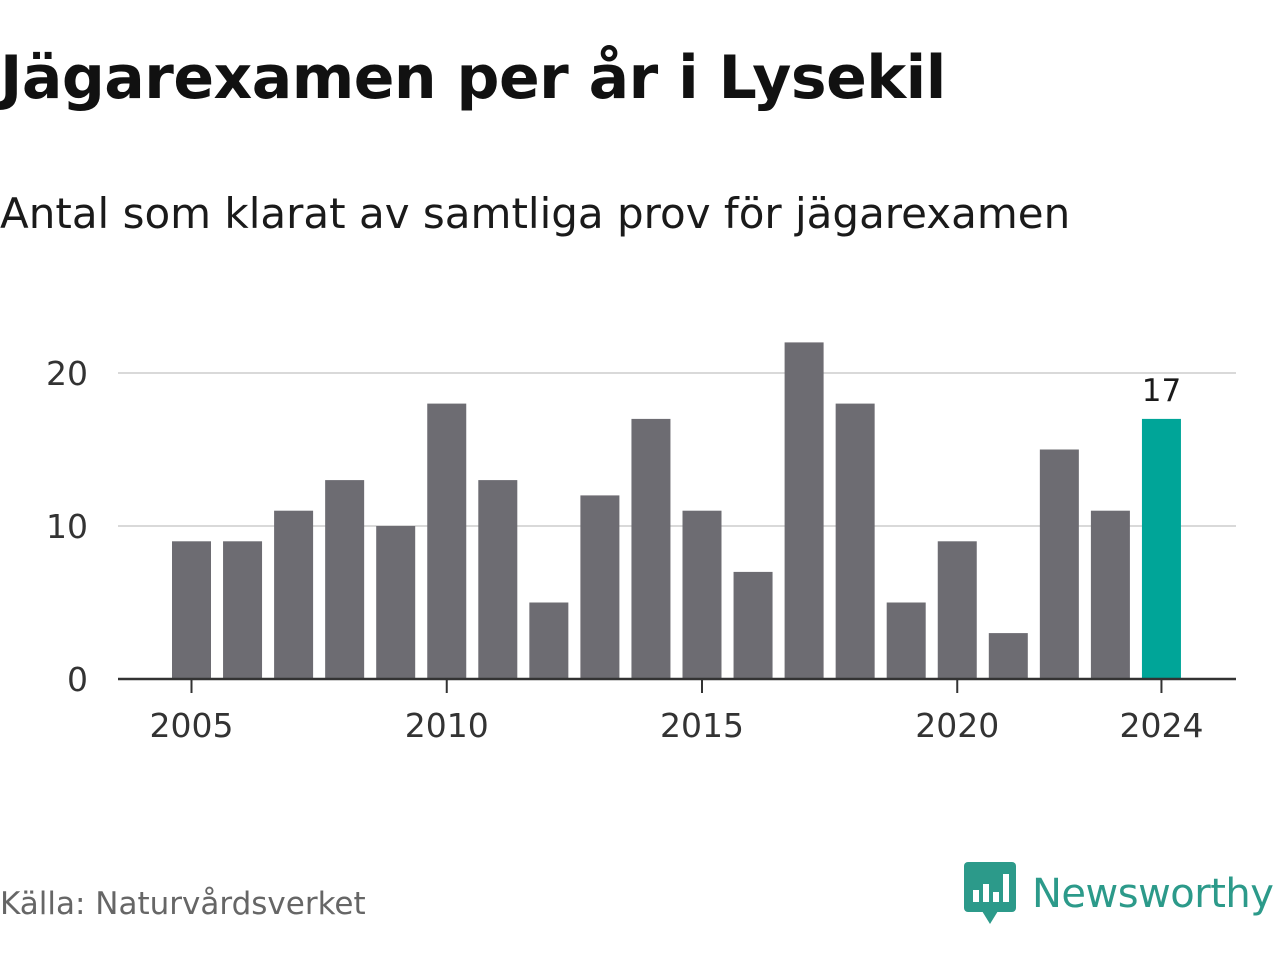  Describe the element at coordinates (677, 685) in the screenshot. I see `axes` at that location.